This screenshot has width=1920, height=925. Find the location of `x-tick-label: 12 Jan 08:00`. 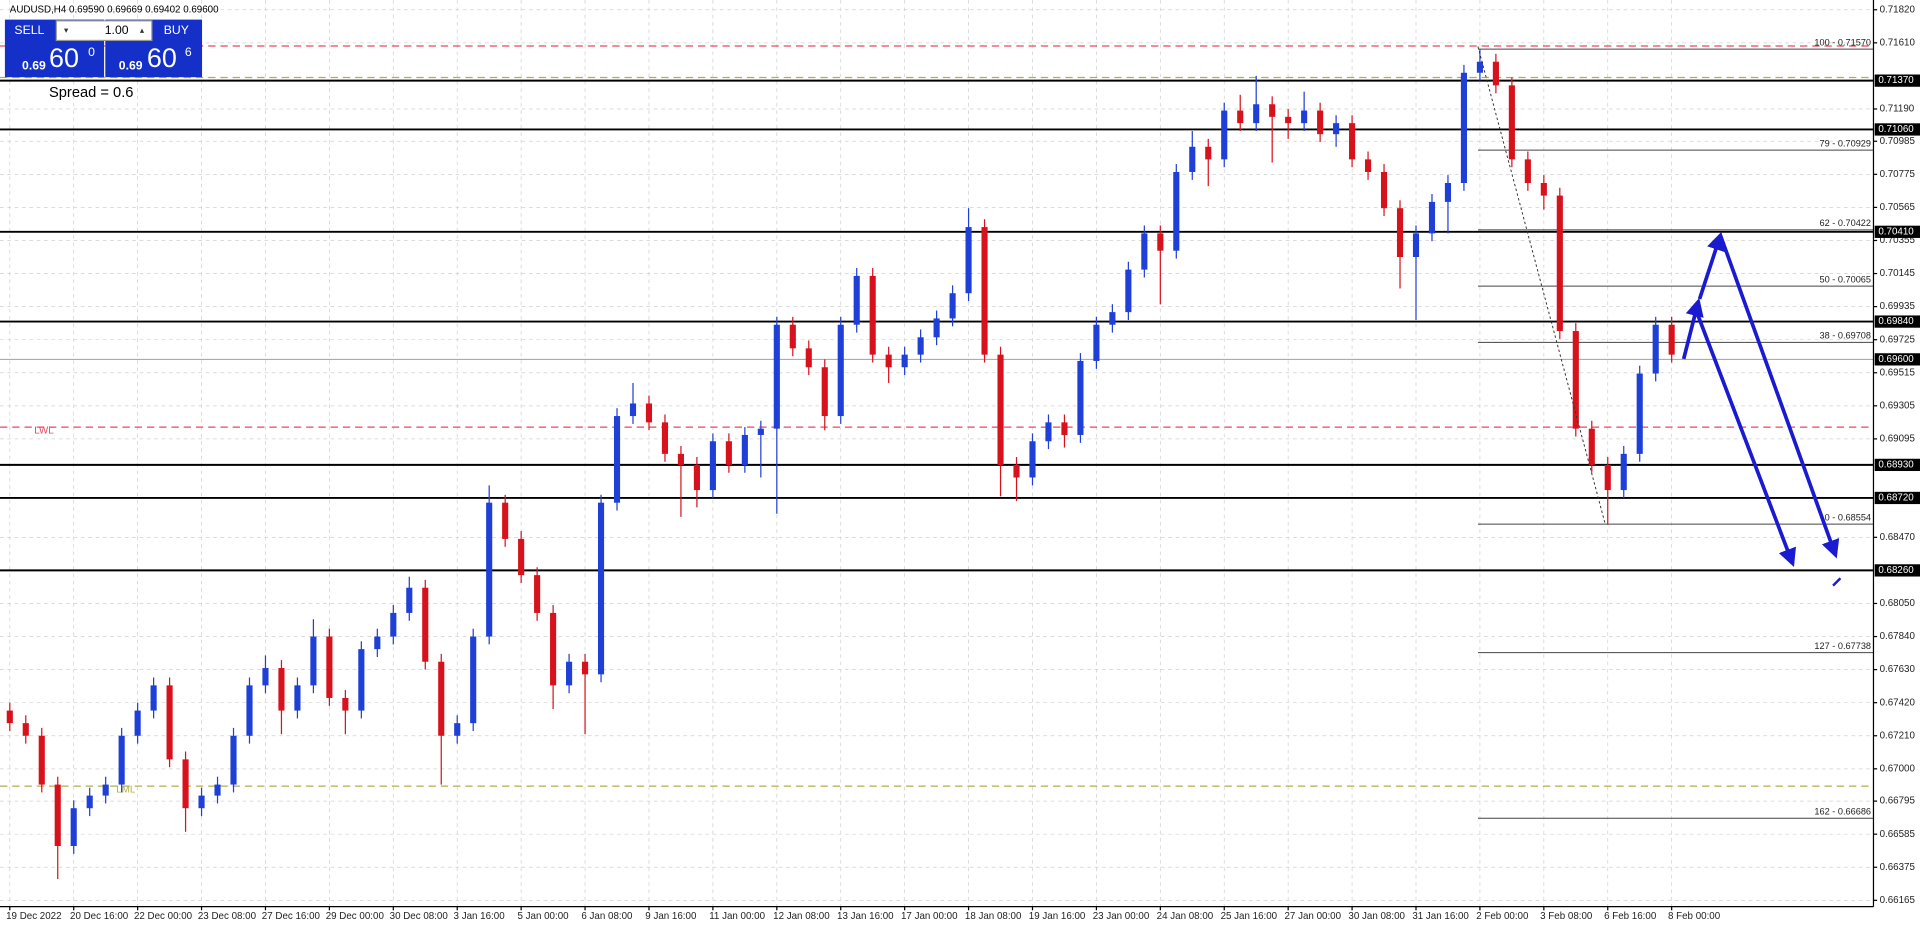

x-tick-label: 12 Jan 08:00 is located at coordinates (801, 916).